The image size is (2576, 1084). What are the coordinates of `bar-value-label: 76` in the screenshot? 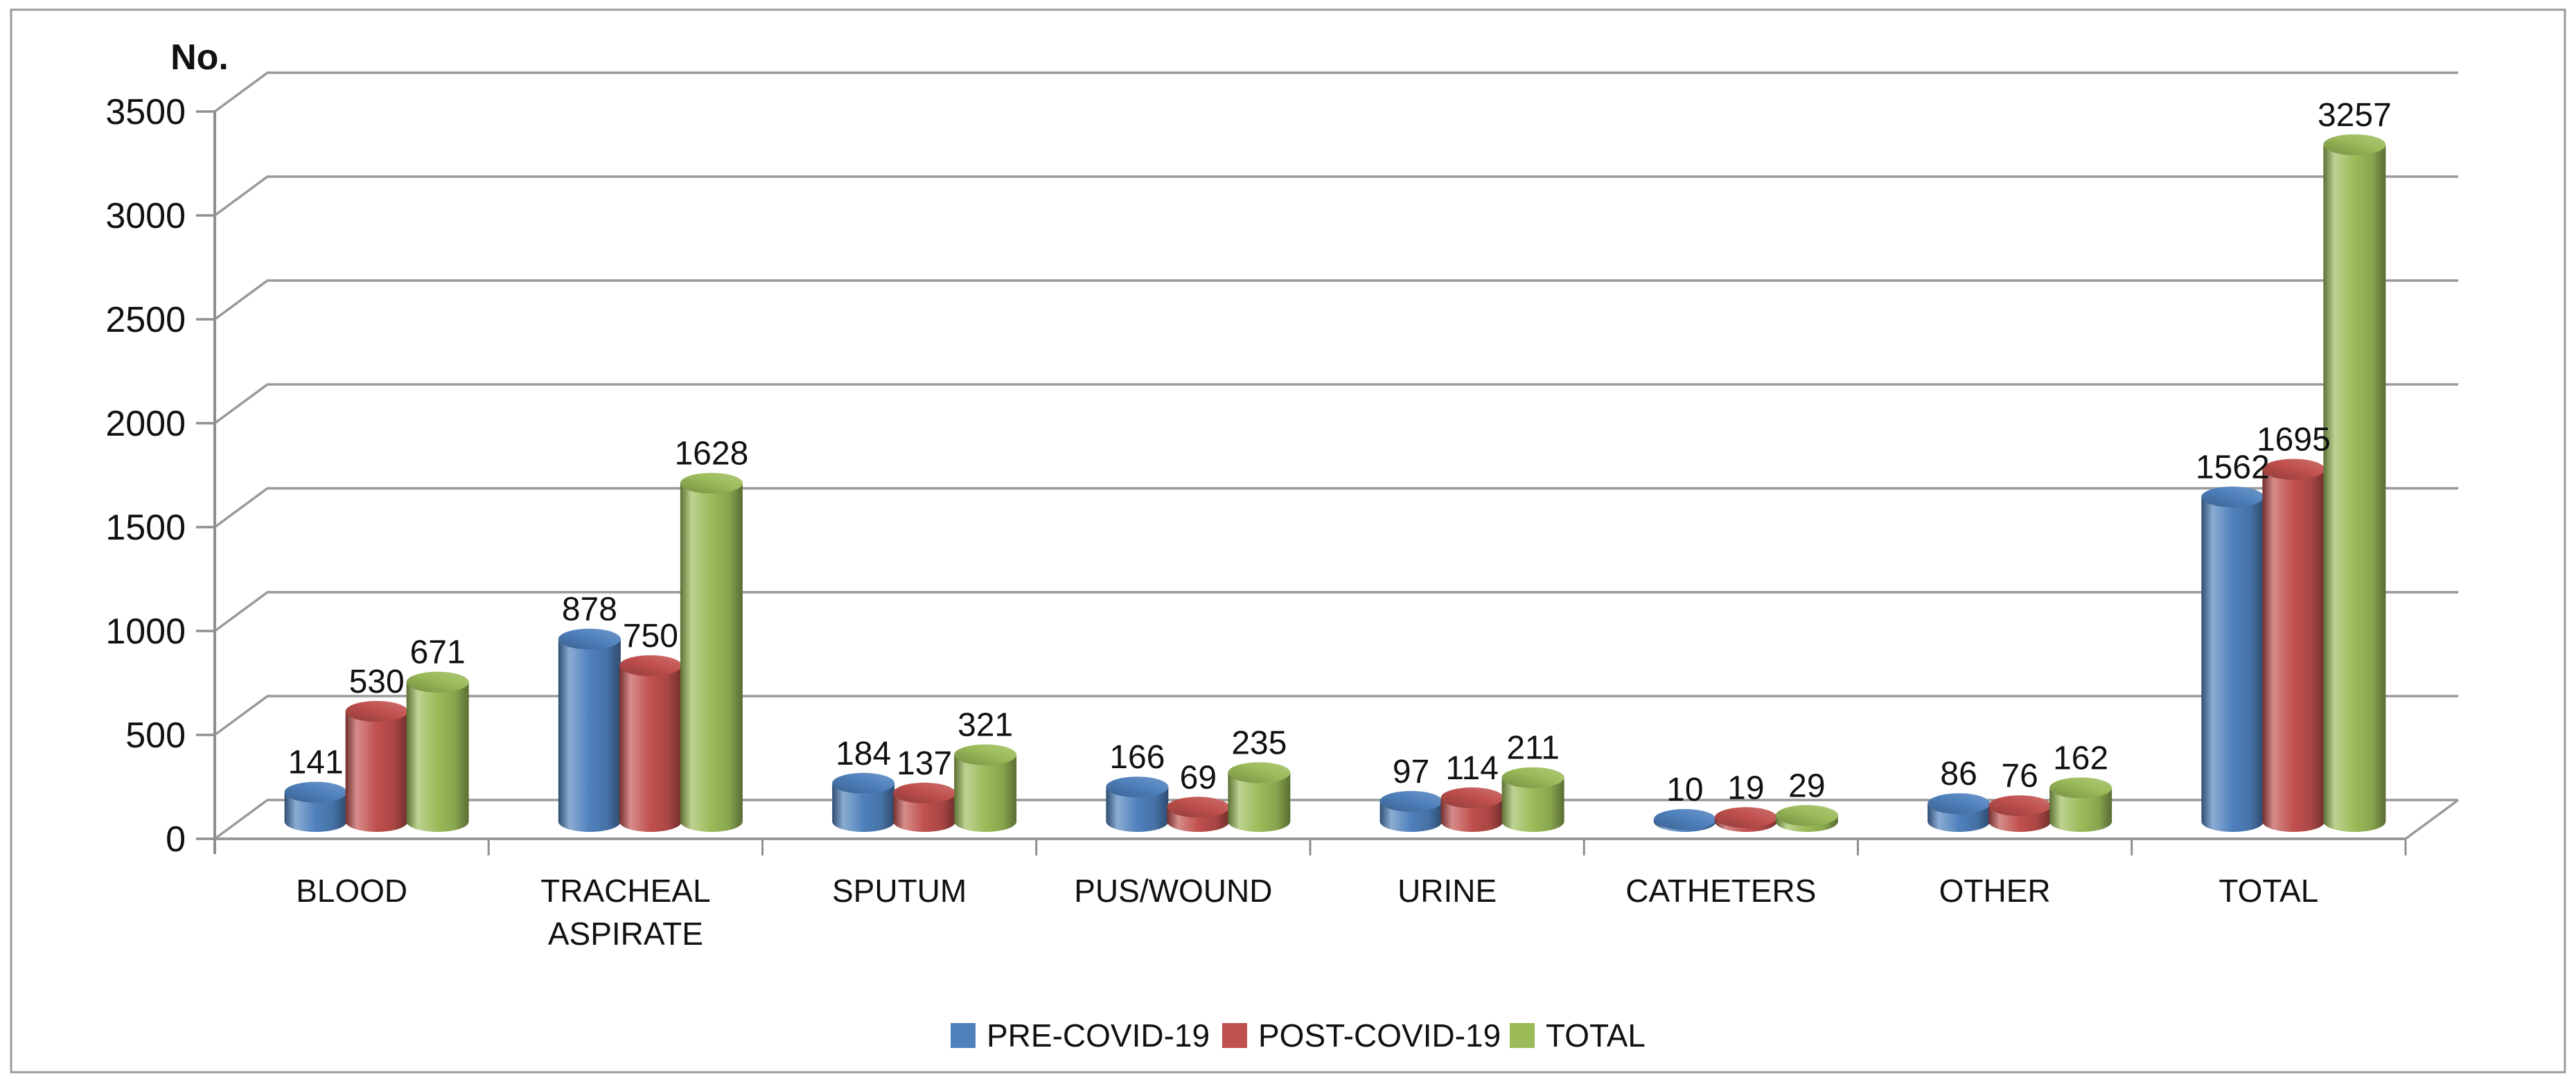 It's located at (2020, 776).